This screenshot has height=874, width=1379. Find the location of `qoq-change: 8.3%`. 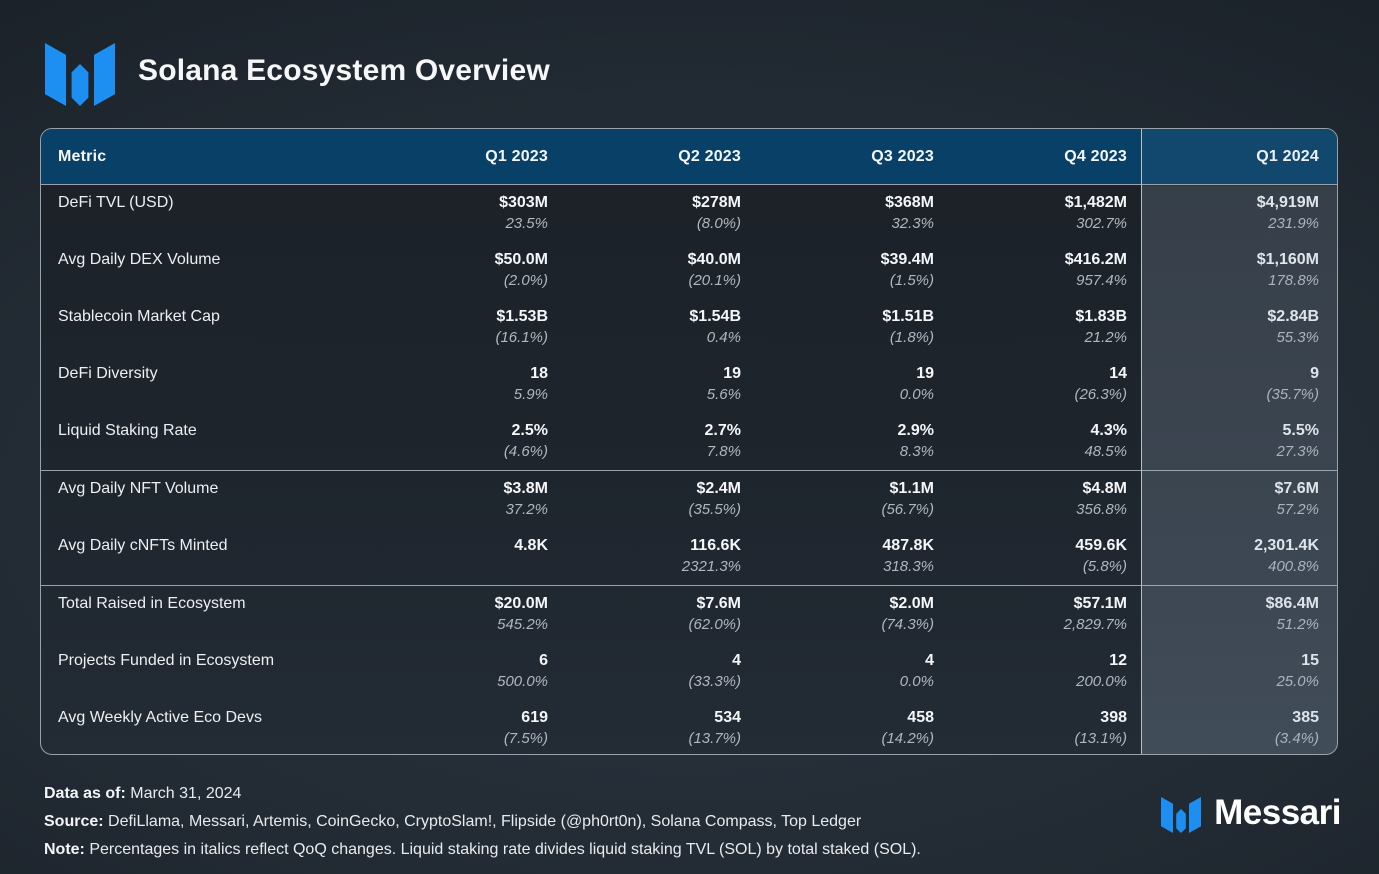

qoq-change: 8.3% is located at coordinates (916, 451).